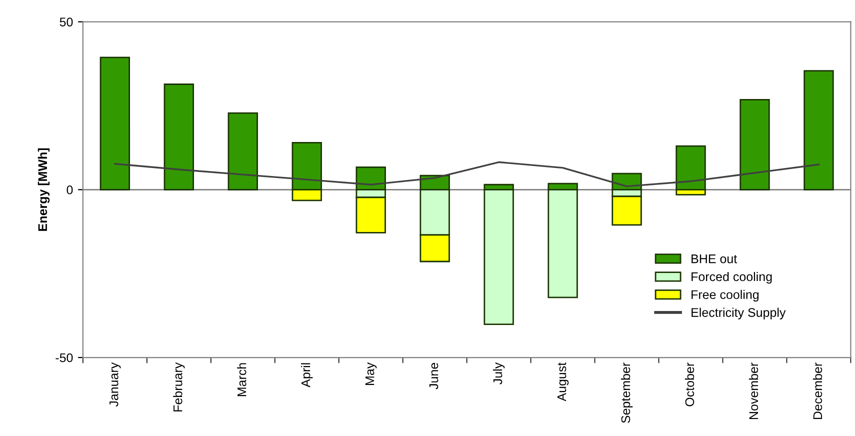  What do you see at coordinates (753, 391) in the screenshot?
I see `x-tick-label: November` at bounding box center [753, 391].